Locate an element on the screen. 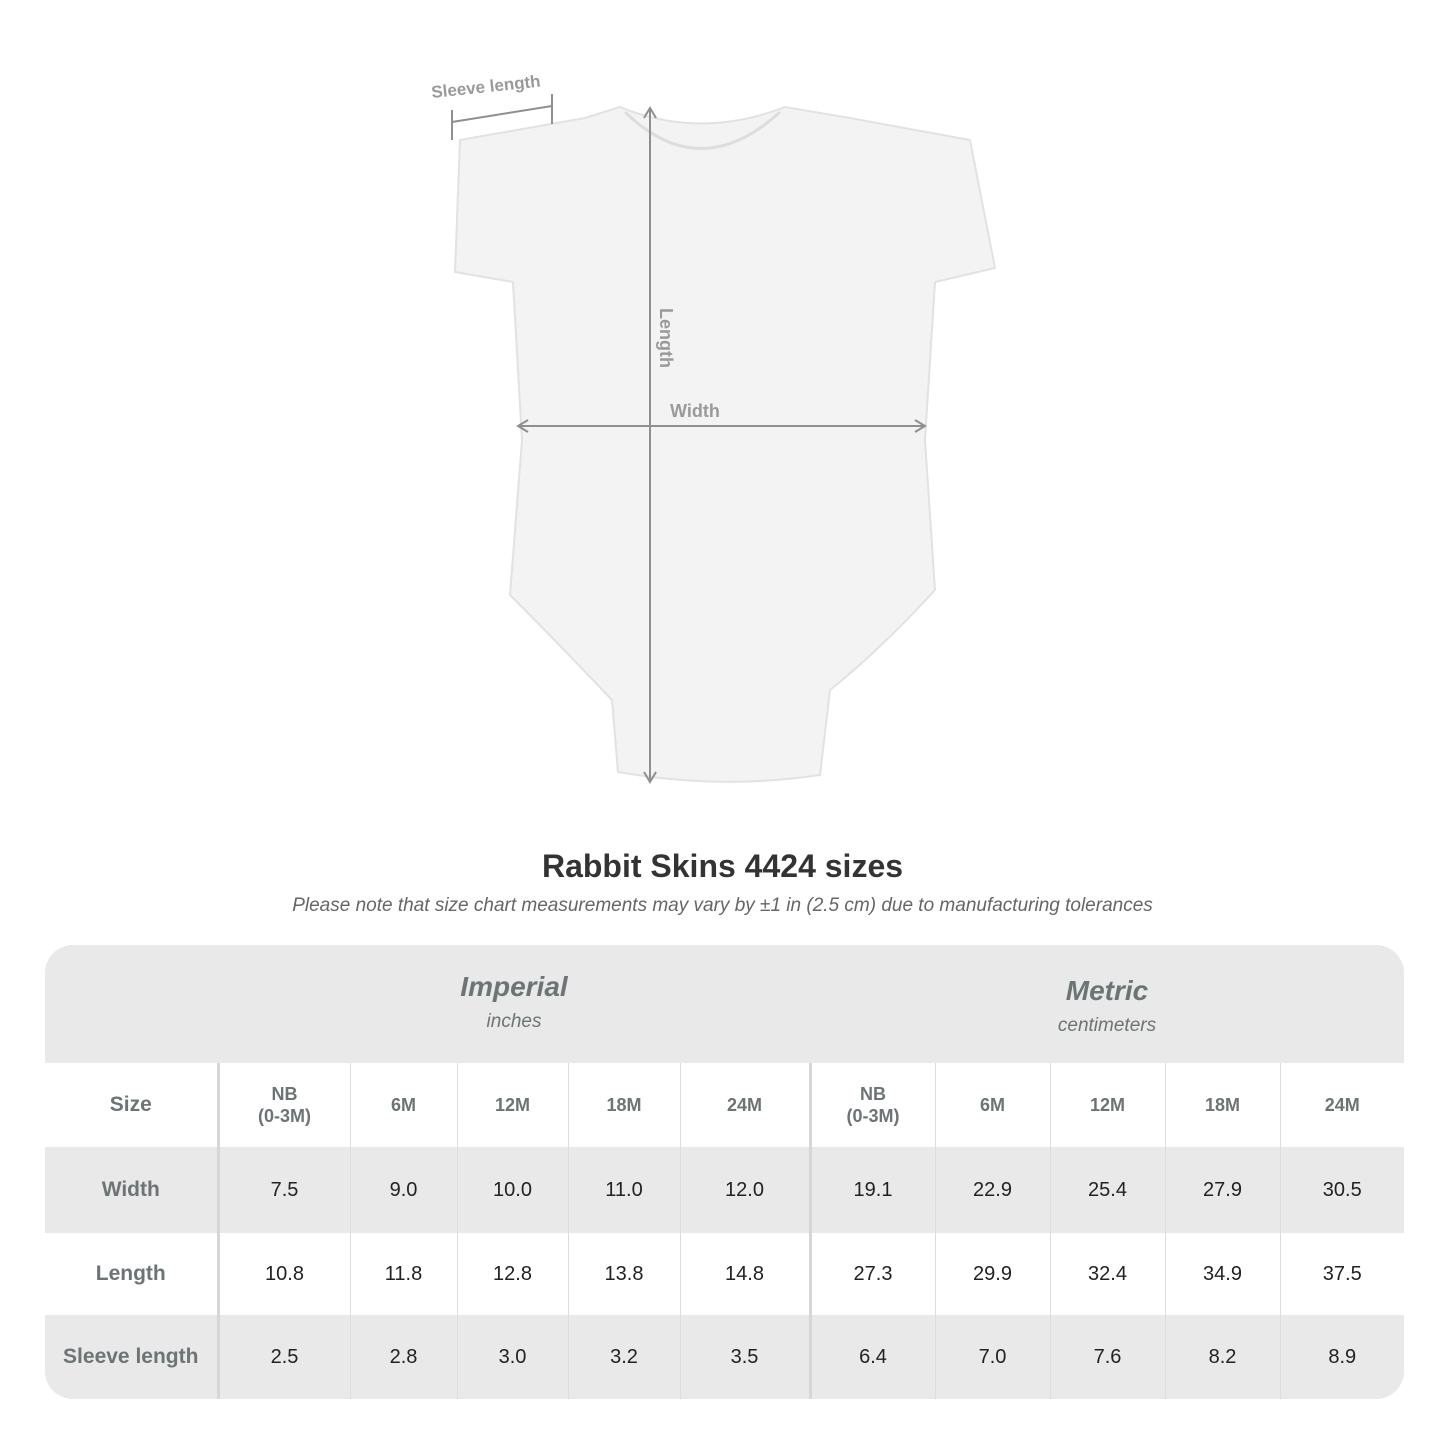 Image resolution: width=1445 pixels, height=1445 pixels. metric-value: 37.5 is located at coordinates (1341, 1274).